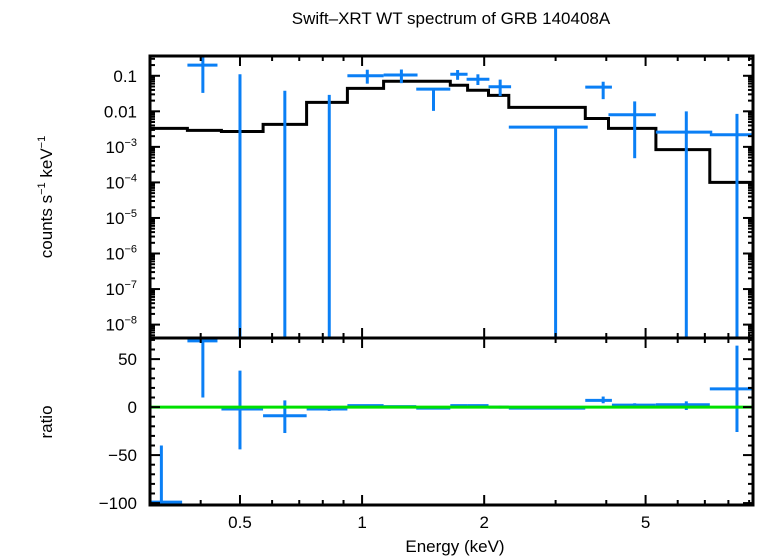 The width and height of the screenshot is (758, 556). What do you see at coordinates (42, 188) in the screenshot?
I see `y-label-sup1: −1` at bounding box center [42, 188].